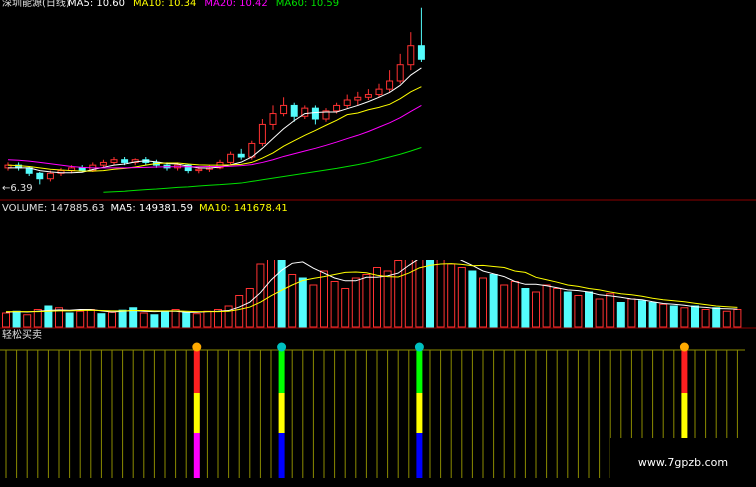 The width and height of the screenshot is (756, 487). What do you see at coordinates (96, 4) in the screenshot?
I see `ma-label: MA5: 10.60` at bounding box center [96, 4].